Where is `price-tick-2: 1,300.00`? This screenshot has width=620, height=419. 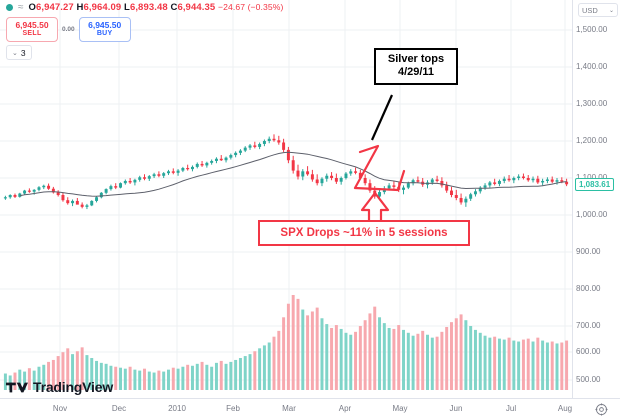
price-tick-2: 1,300.00 is located at coordinates (592, 103).